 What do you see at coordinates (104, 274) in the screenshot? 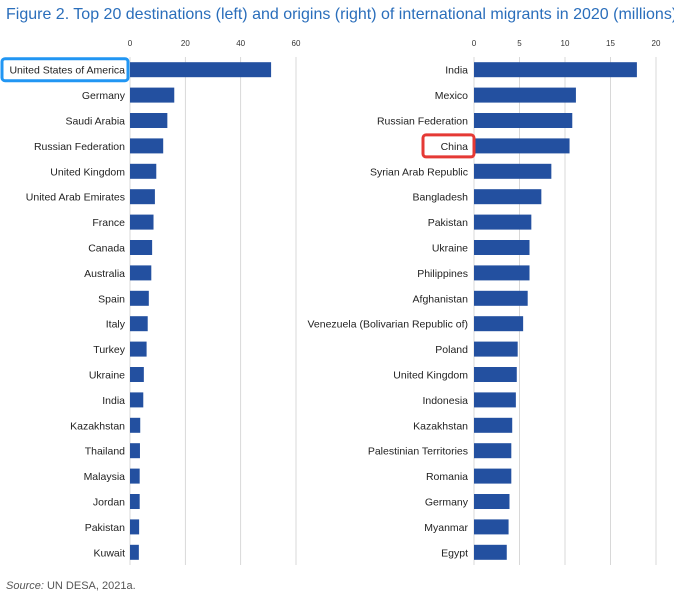
I see `category-label: Australia` at bounding box center [104, 274].